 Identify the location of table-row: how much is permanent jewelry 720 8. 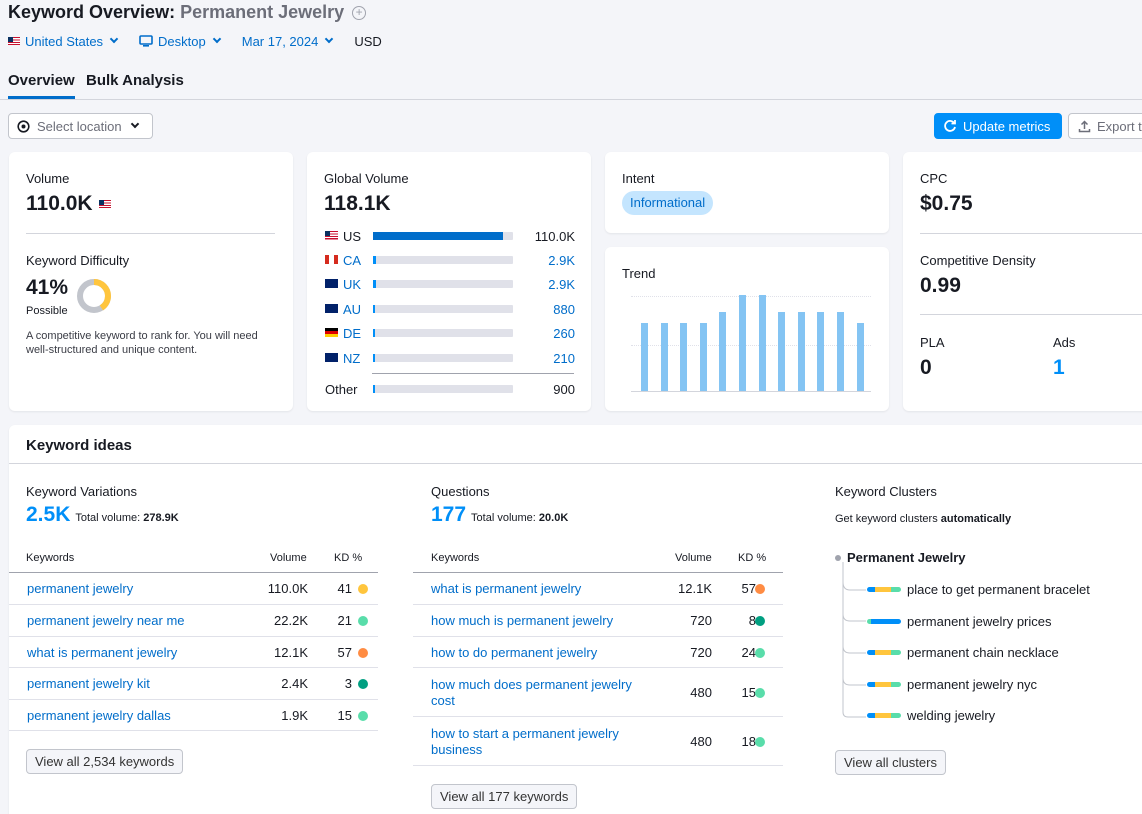
(598, 621).